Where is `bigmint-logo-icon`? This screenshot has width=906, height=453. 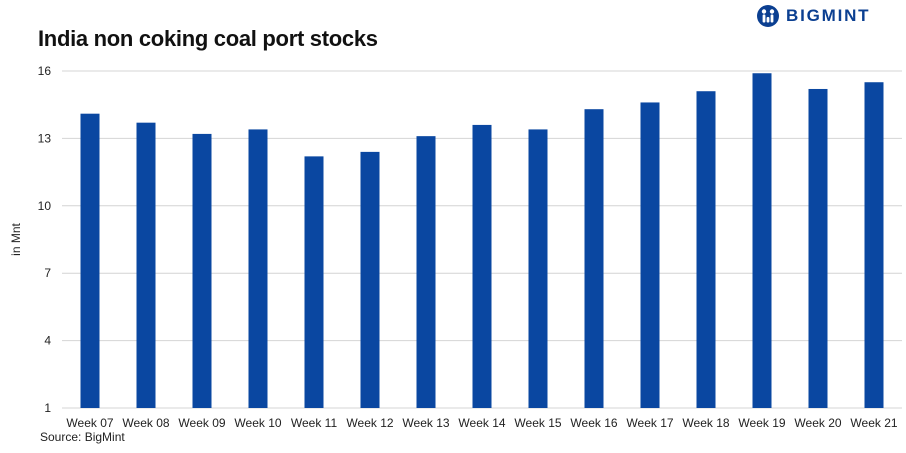
bigmint-logo-icon is located at coordinates (768, 16).